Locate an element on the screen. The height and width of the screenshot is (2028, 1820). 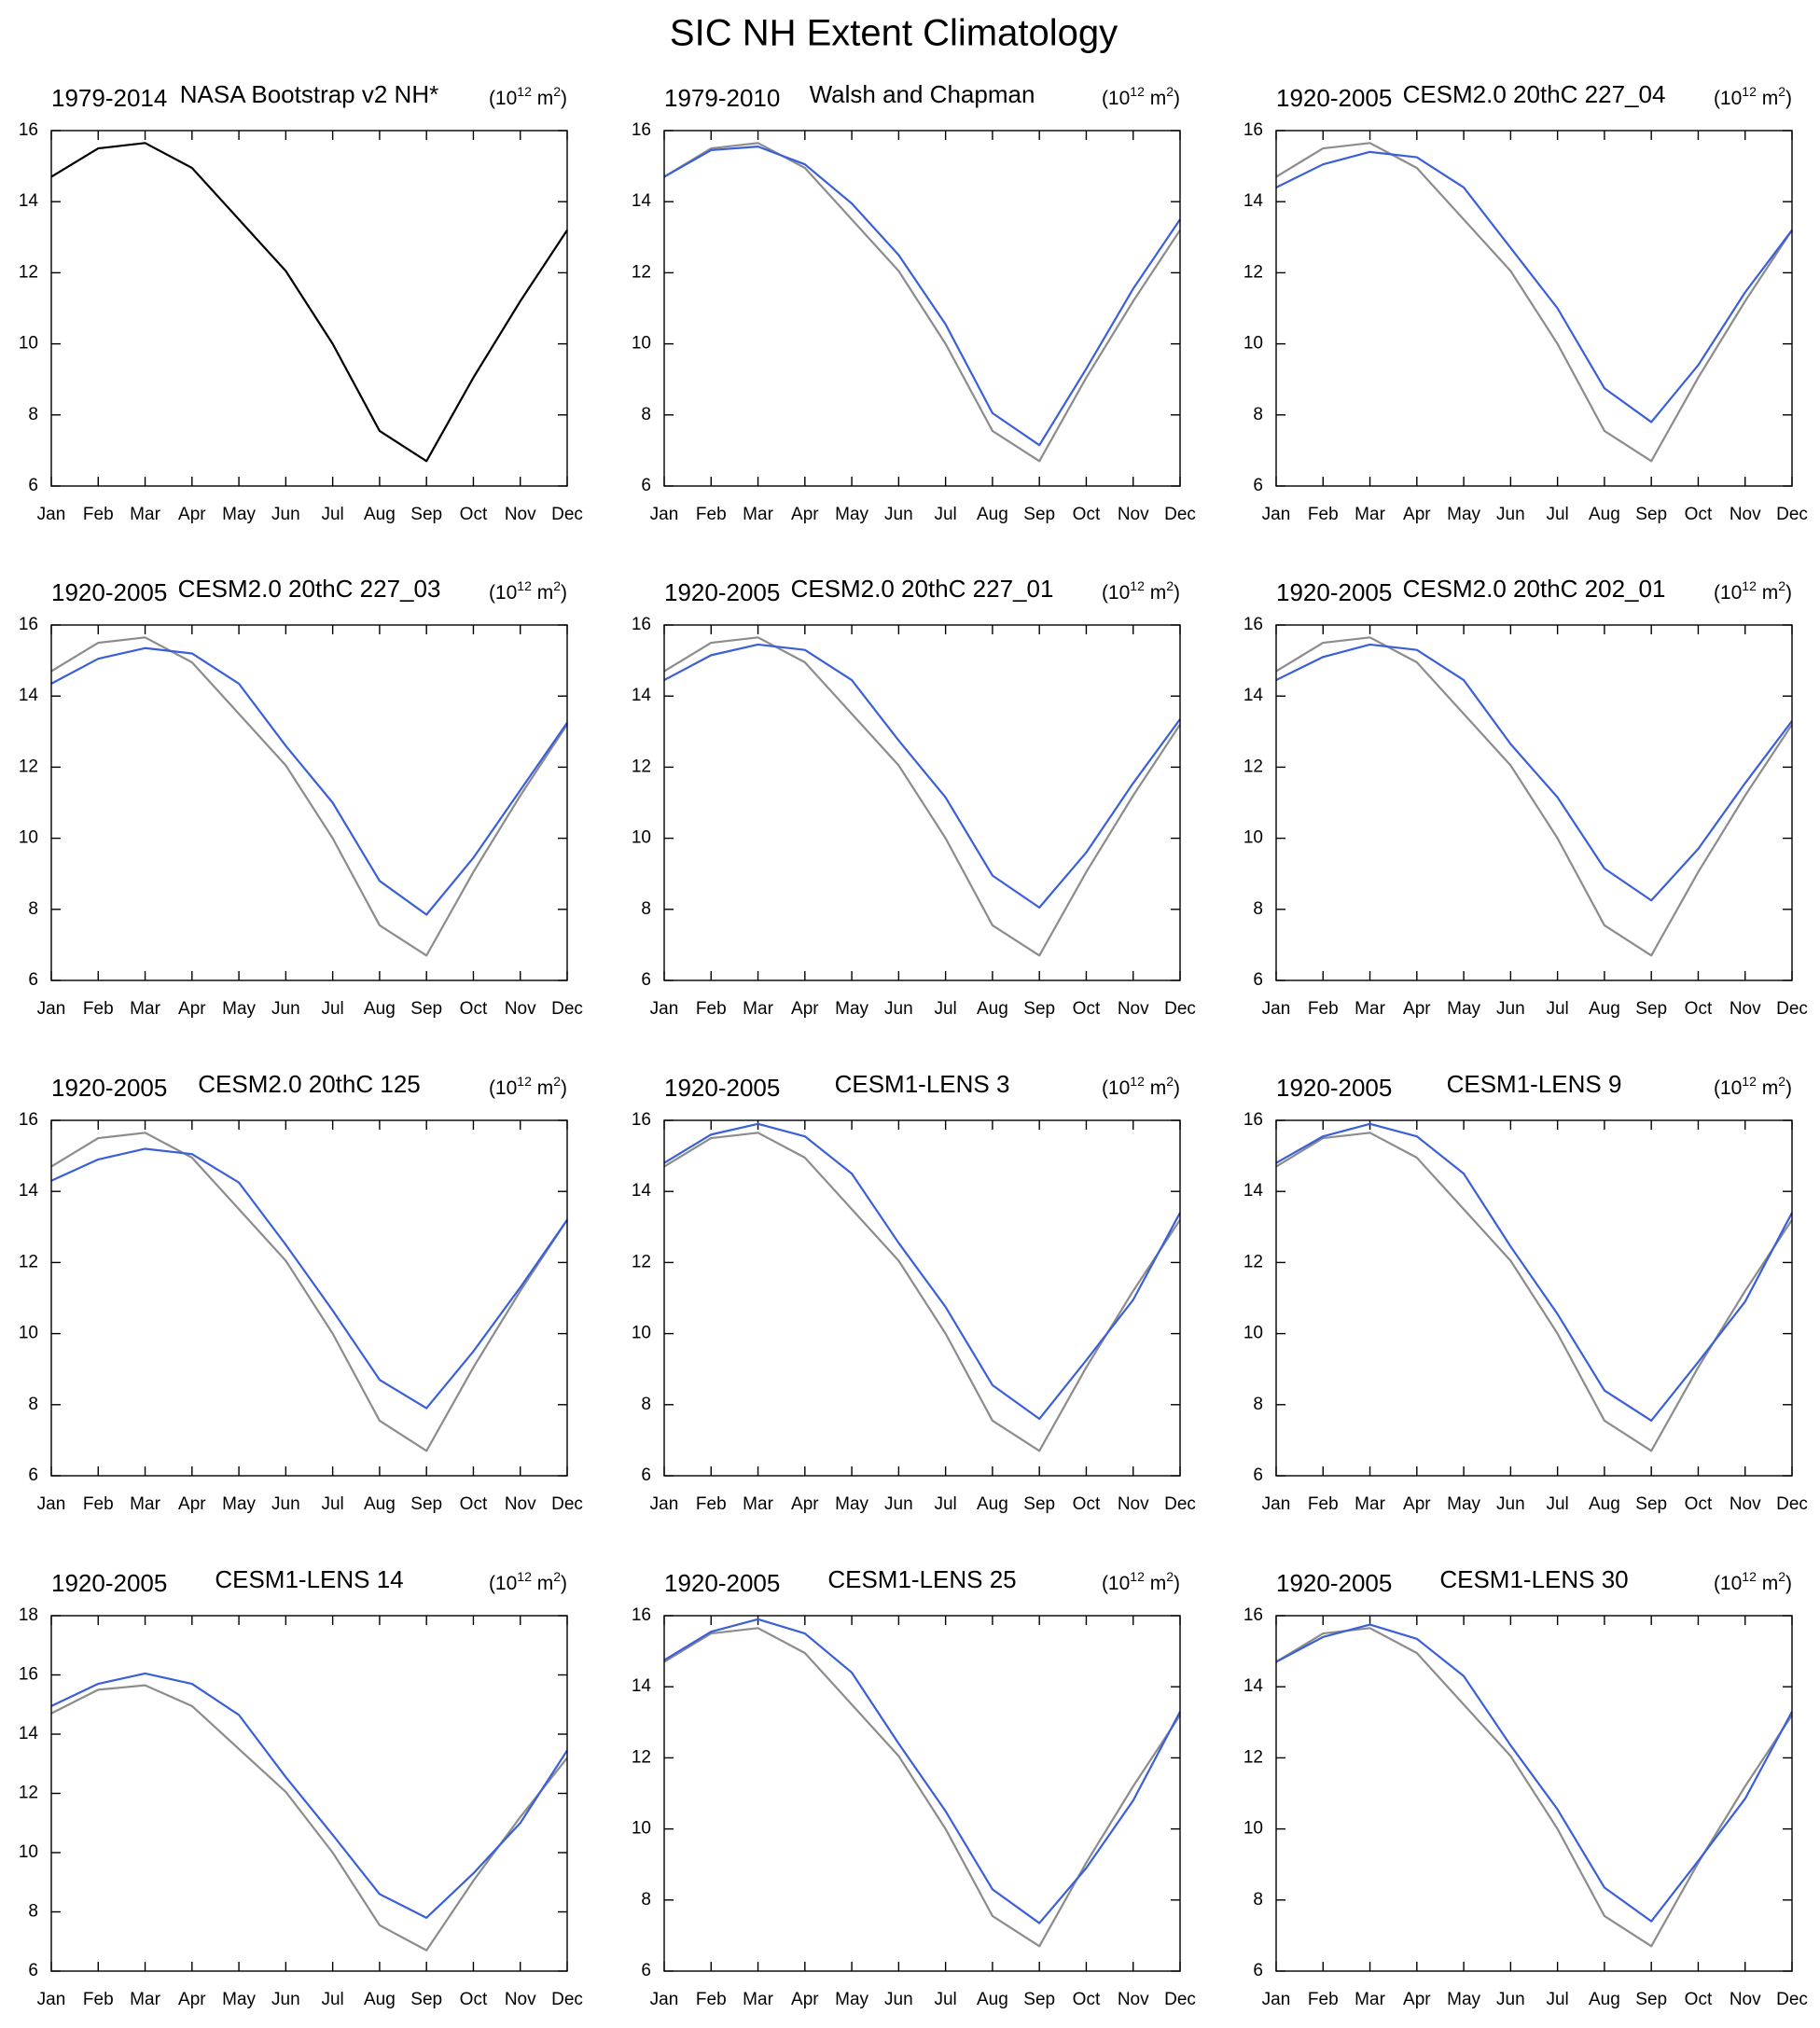
panel-period: 1979-2014 is located at coordinates (109, 98).